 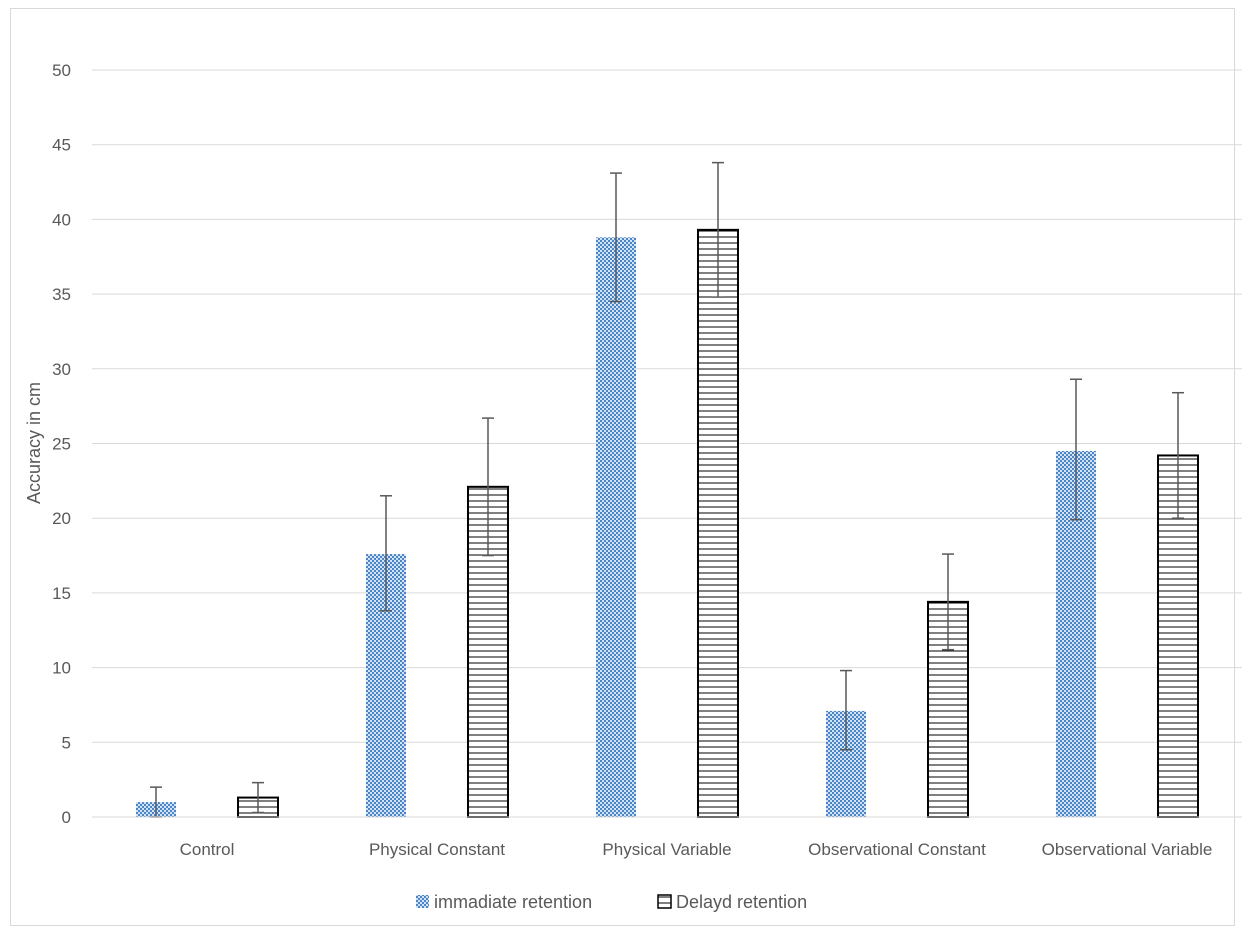 What do you see at coordinates (437, 849) in the screenshot?
I see `x-category-label: Physical Constant` at bounding box center [437, 849].